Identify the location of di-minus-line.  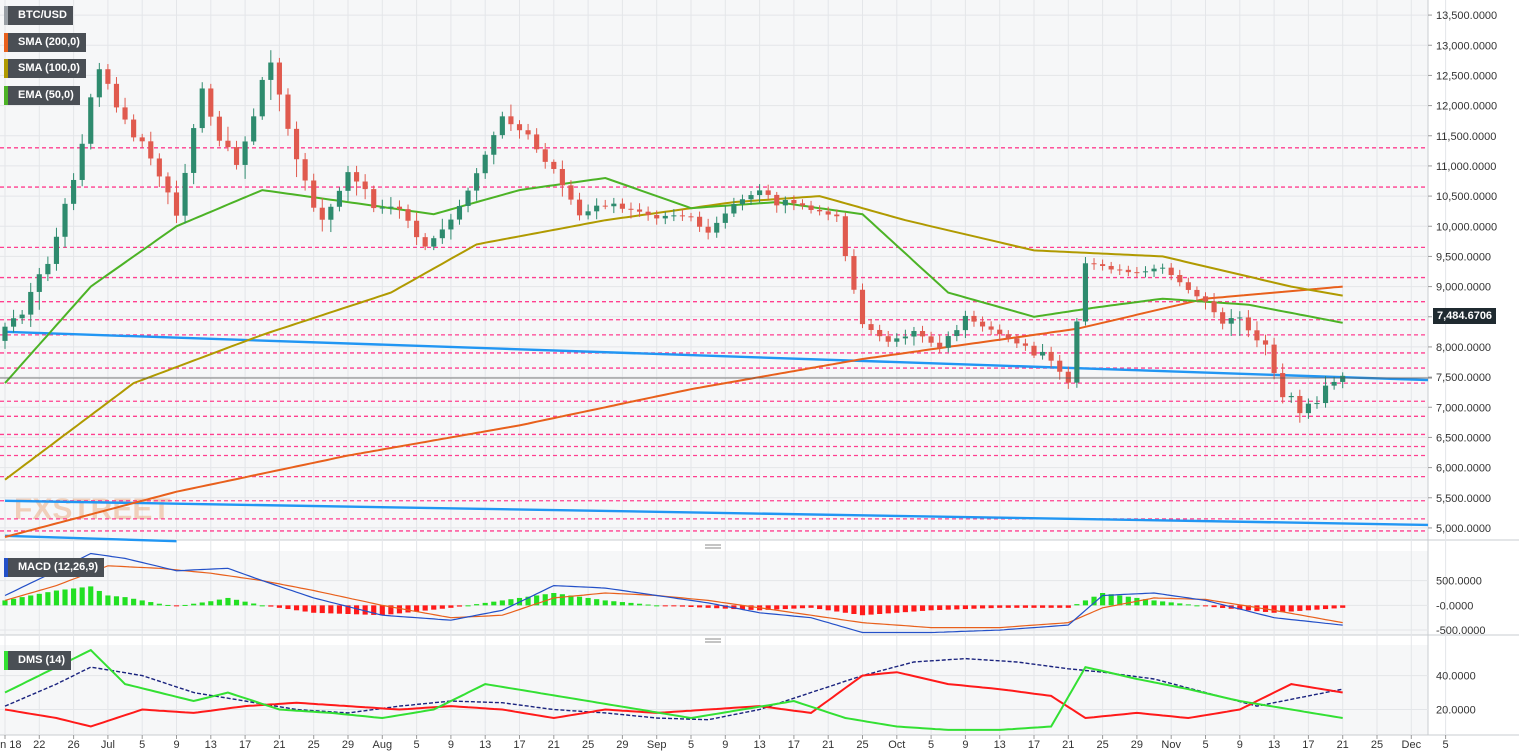
(673, 699).